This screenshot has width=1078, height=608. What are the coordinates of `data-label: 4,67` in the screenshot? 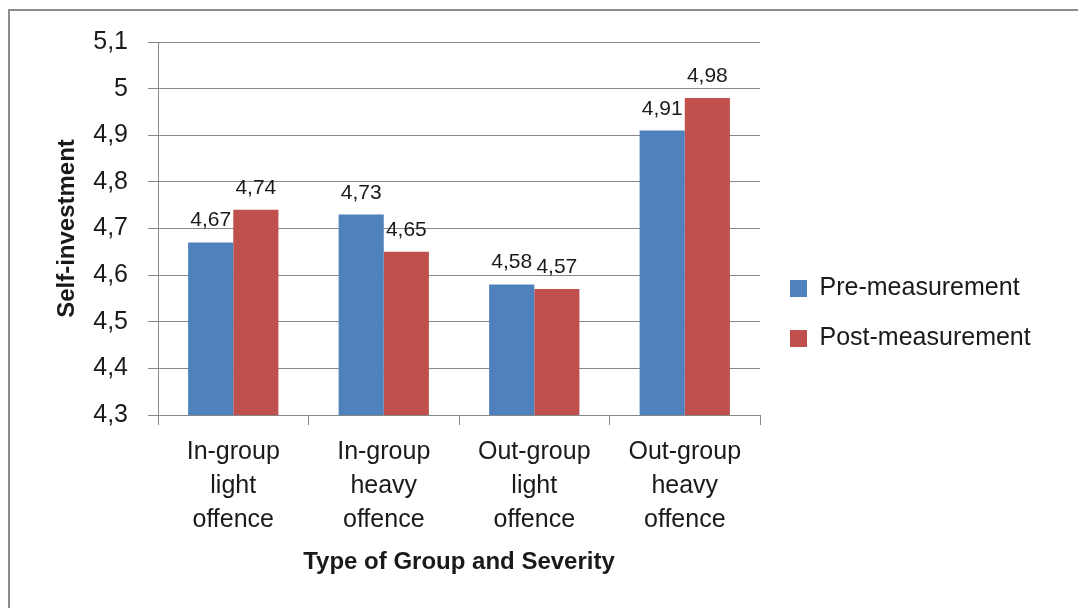 It's located at (211, 219).